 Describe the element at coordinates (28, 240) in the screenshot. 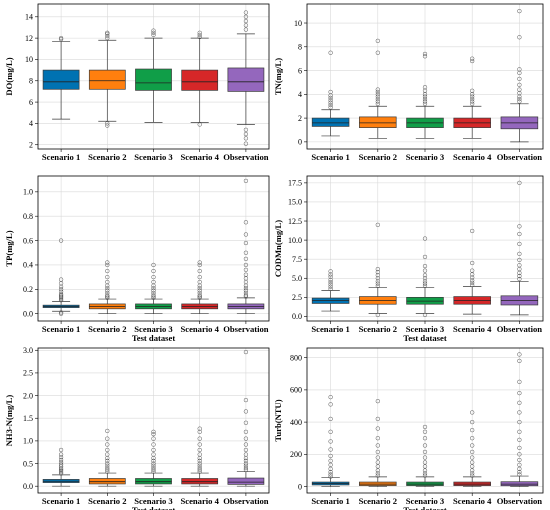

I see `y-tick-label: 0.6` at that location.